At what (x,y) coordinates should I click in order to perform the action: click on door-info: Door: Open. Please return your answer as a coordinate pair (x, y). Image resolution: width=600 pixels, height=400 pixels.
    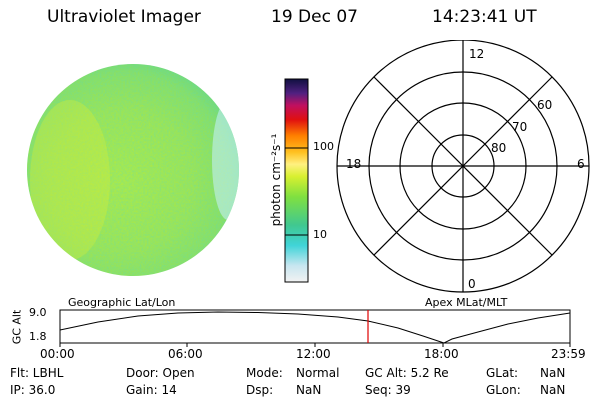
    Looking at the image, I should click on (160, 373).